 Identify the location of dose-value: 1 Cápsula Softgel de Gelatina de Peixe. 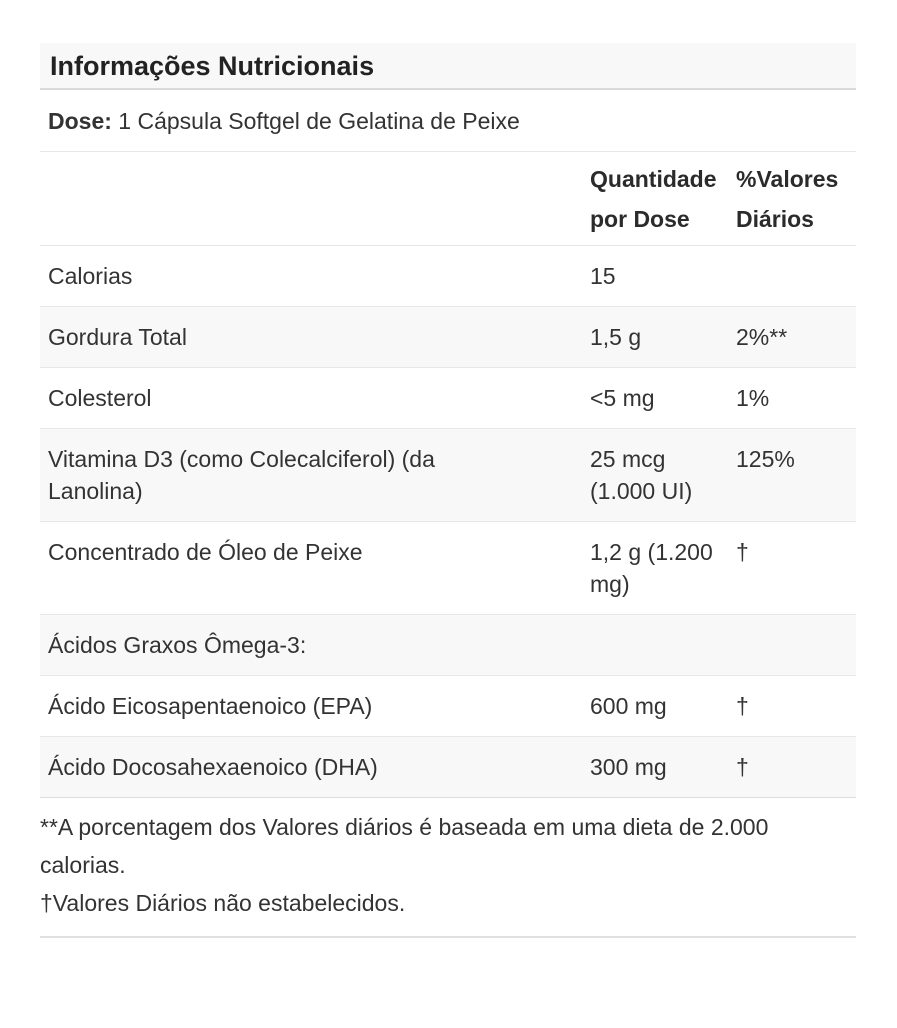
(319, 121).